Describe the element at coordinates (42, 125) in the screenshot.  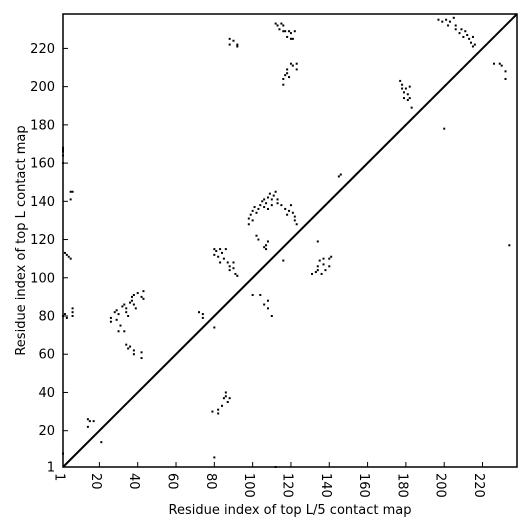
I see `y-tick-label: 180` at that location.